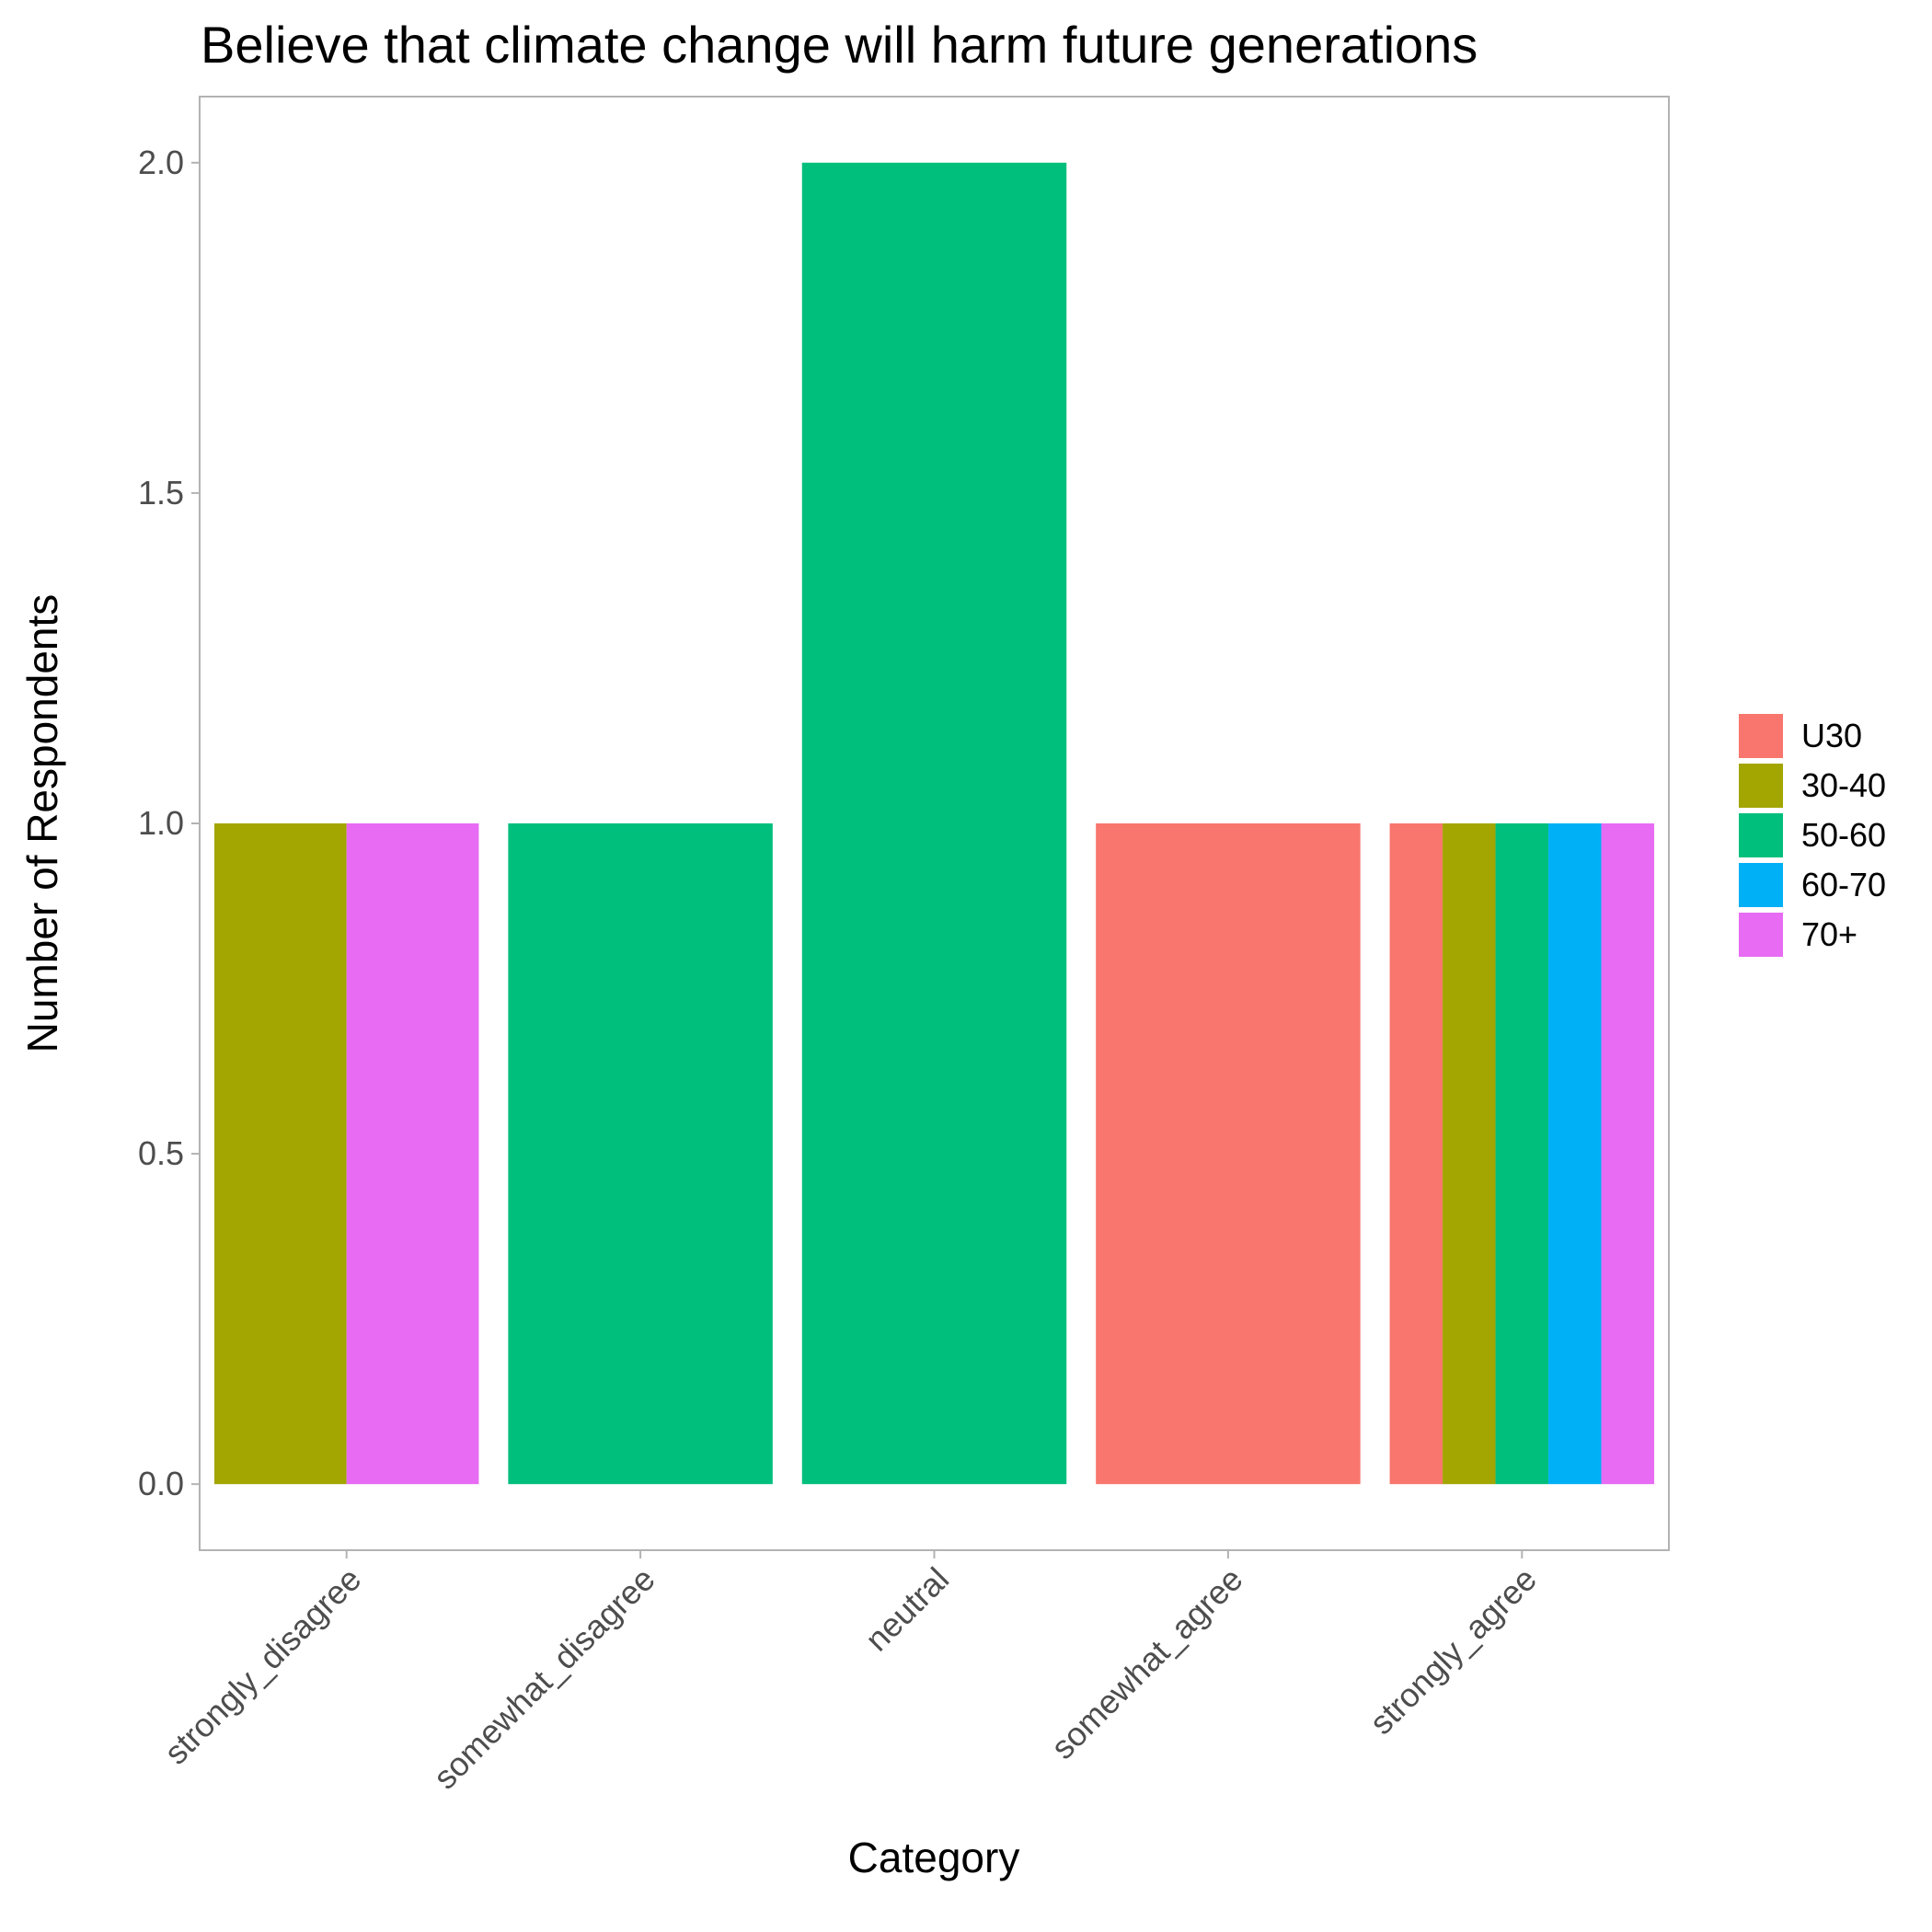 The width and height of the screenshot is (1932, 1932). I want to click on x-tick-label-neutral: neutral, so click(906, 1609).